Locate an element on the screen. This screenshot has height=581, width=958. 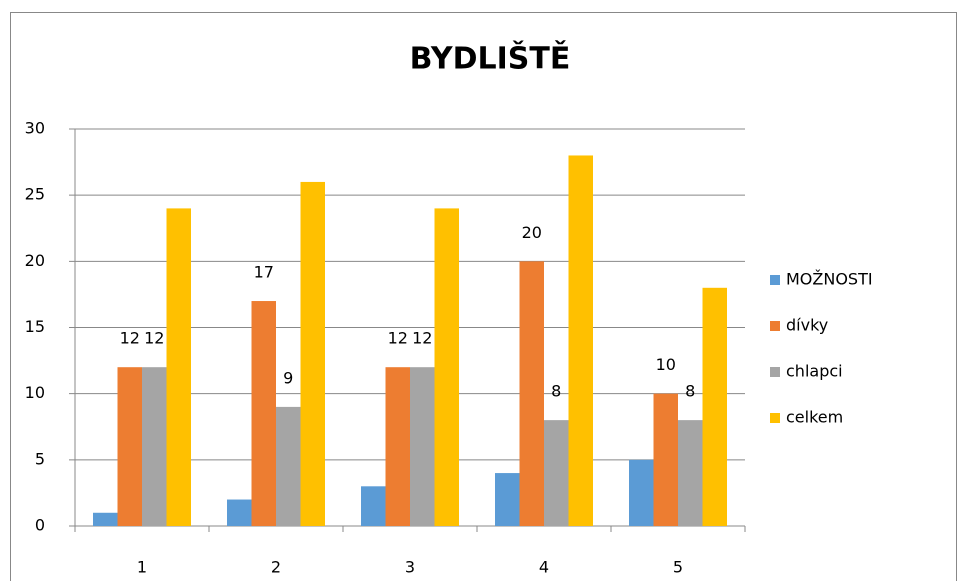
data-label: 20 is located at coordinates (532, 232).